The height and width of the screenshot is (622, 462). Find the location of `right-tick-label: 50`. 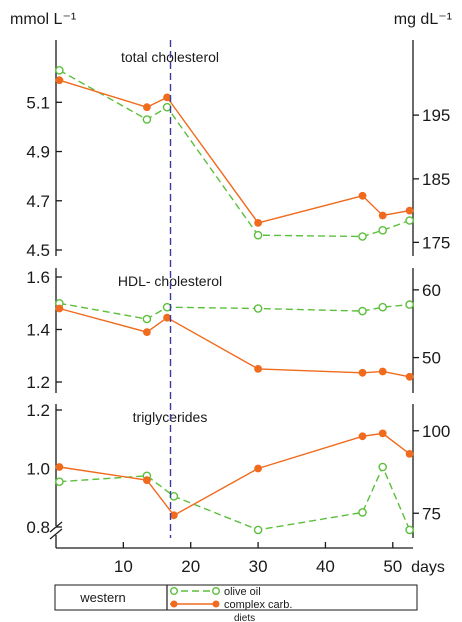

right-tick-label: 50 is located at coordinates (431, 358).